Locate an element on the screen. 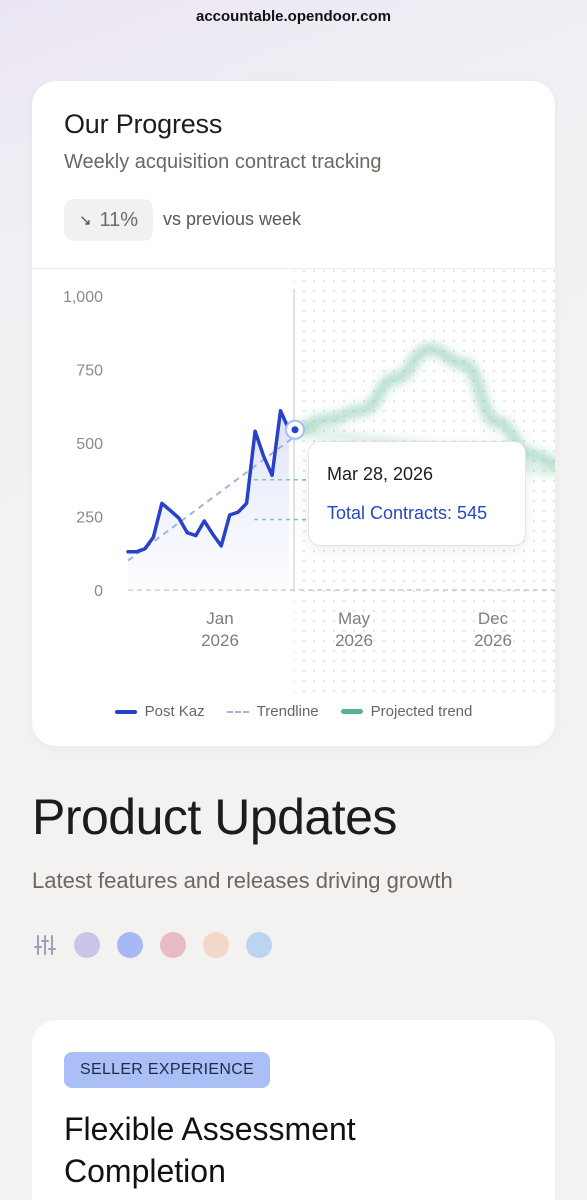 The height and width of the screenshot is (1200, 587). tooltip-date: Mar 28, 2026 is located at coordinates (380, 474).